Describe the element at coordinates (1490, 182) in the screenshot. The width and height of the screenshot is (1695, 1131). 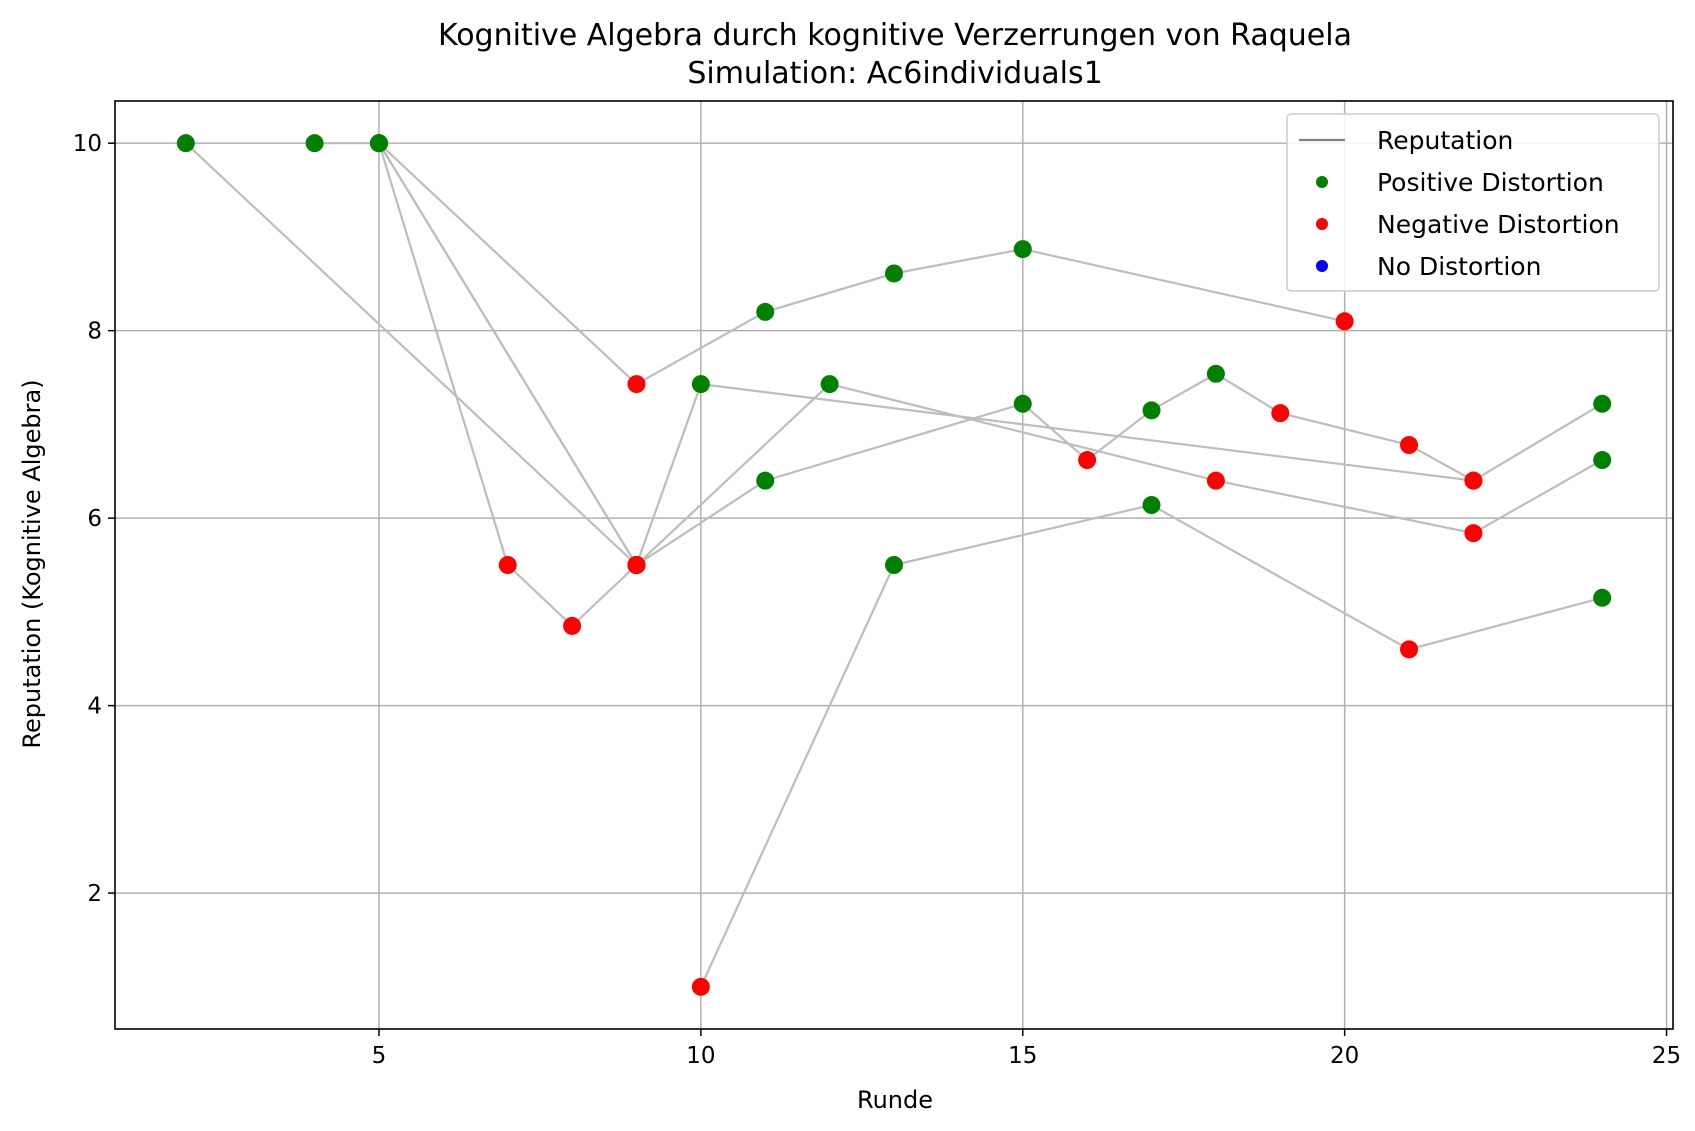
I see `legend-label: Positive Distortion` at that location.